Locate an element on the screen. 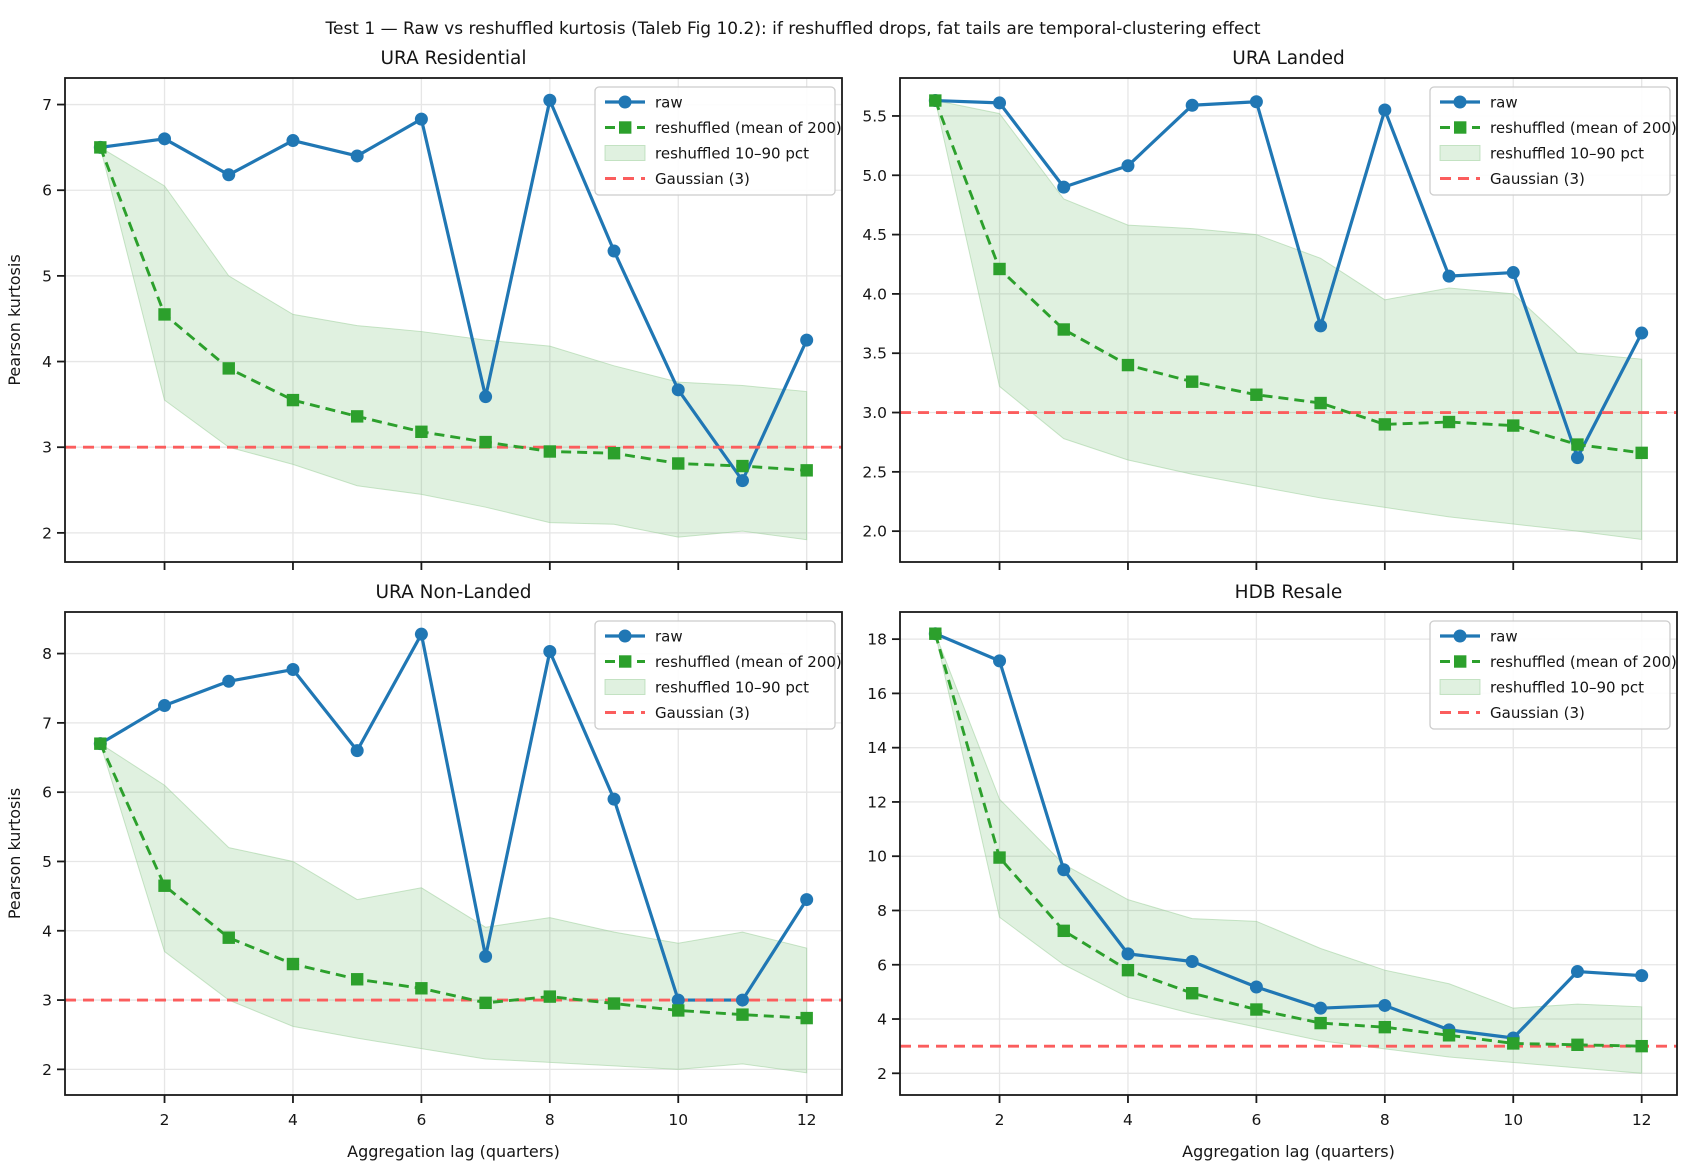 The image size is (1690, 1170). x-tick-label: 8 is located at coordinates (1385, 1120).